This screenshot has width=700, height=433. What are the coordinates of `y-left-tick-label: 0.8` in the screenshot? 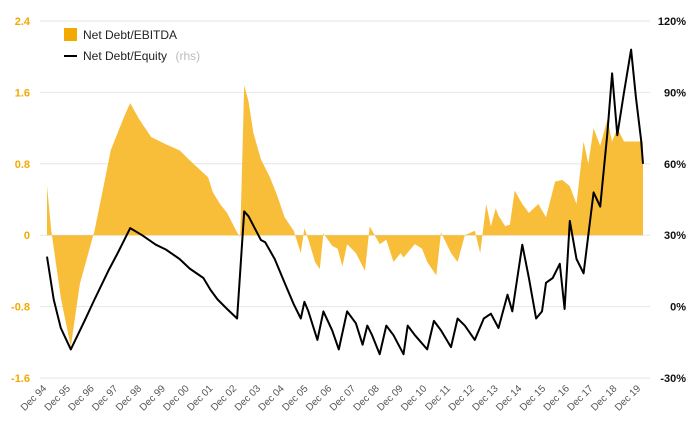 It's located at (22, 165).